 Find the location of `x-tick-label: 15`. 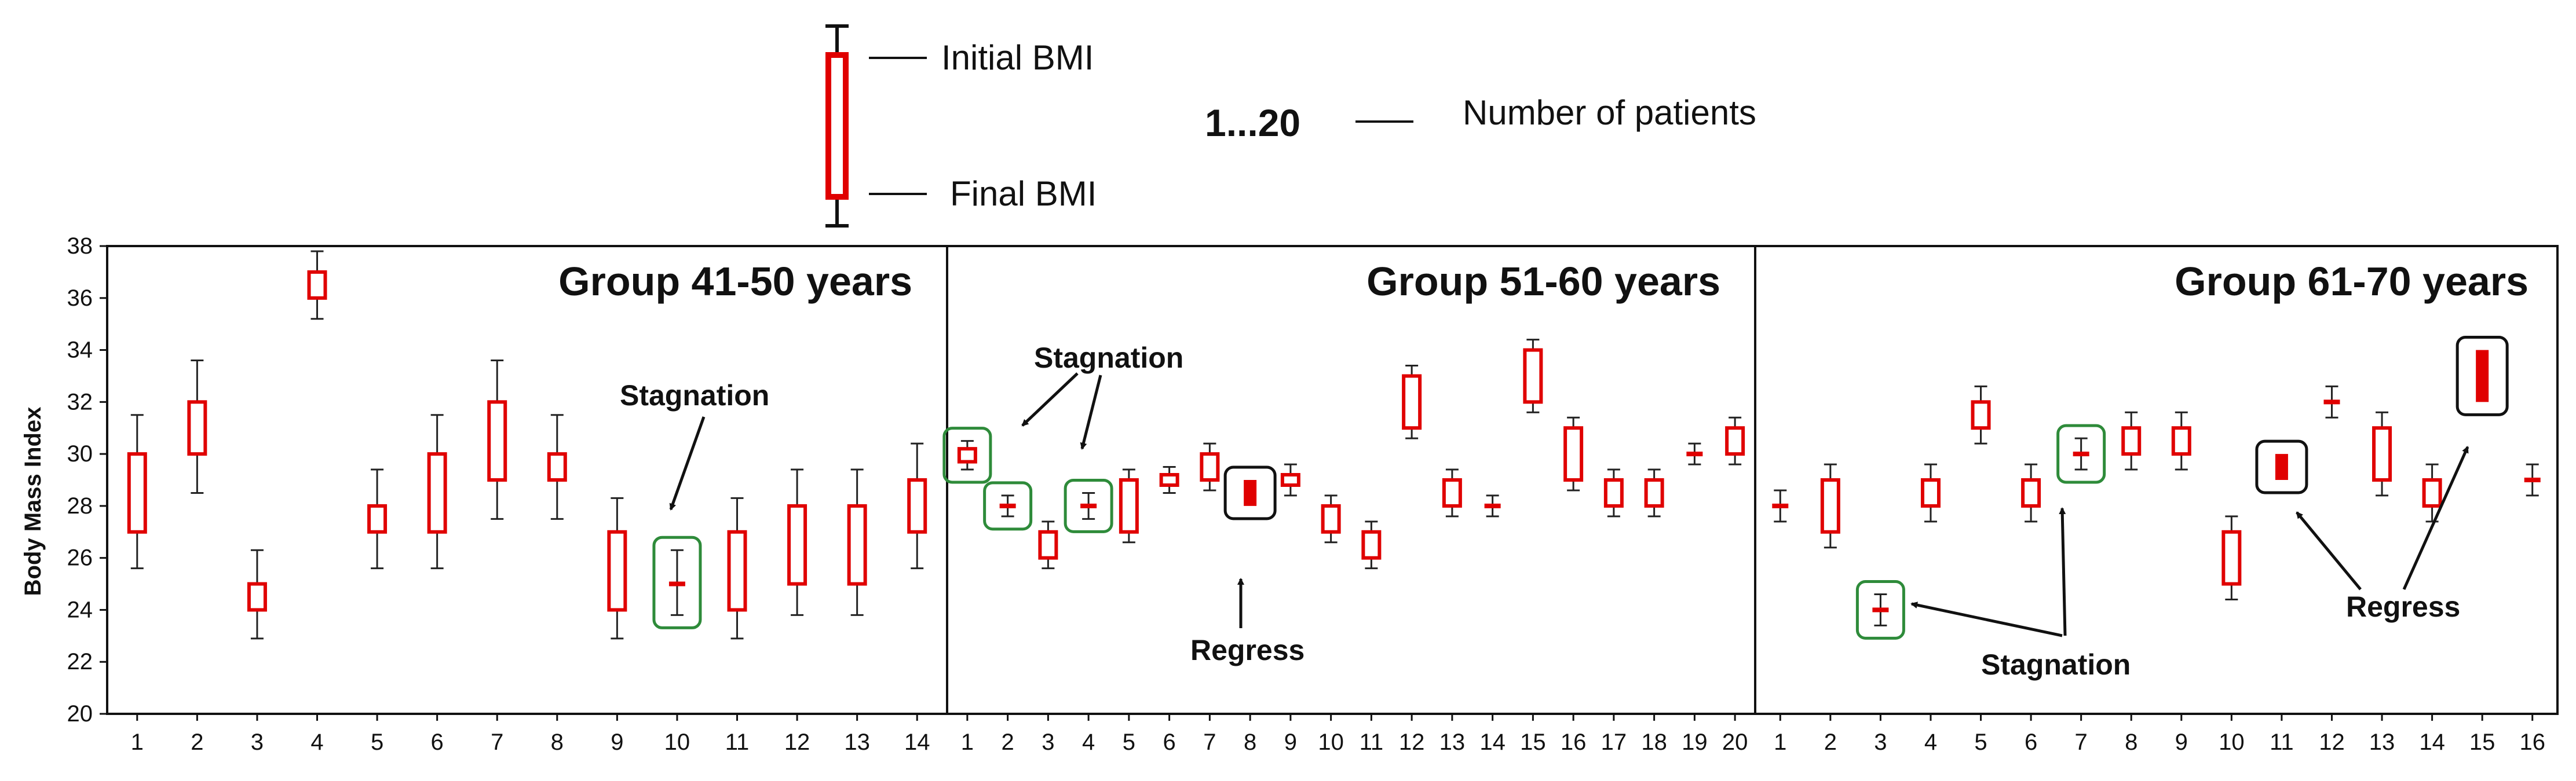

x-tick-label: 15 is located at coordinates (1533, 742).